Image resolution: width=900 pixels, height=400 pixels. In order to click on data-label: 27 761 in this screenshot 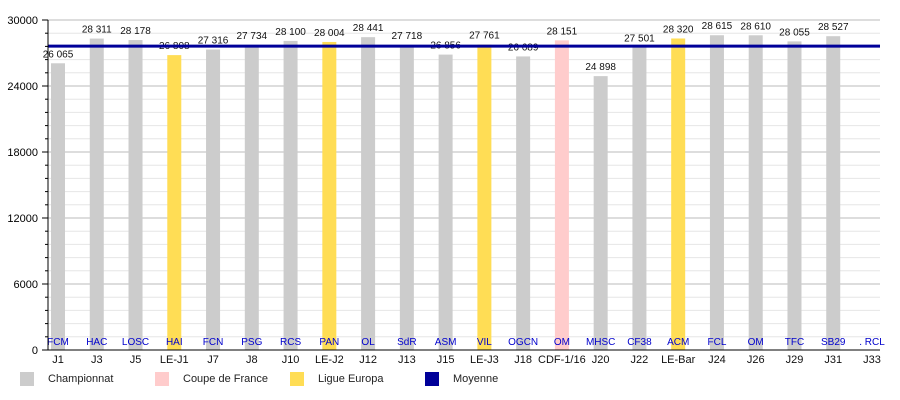, I will do `click(484, 36)`.